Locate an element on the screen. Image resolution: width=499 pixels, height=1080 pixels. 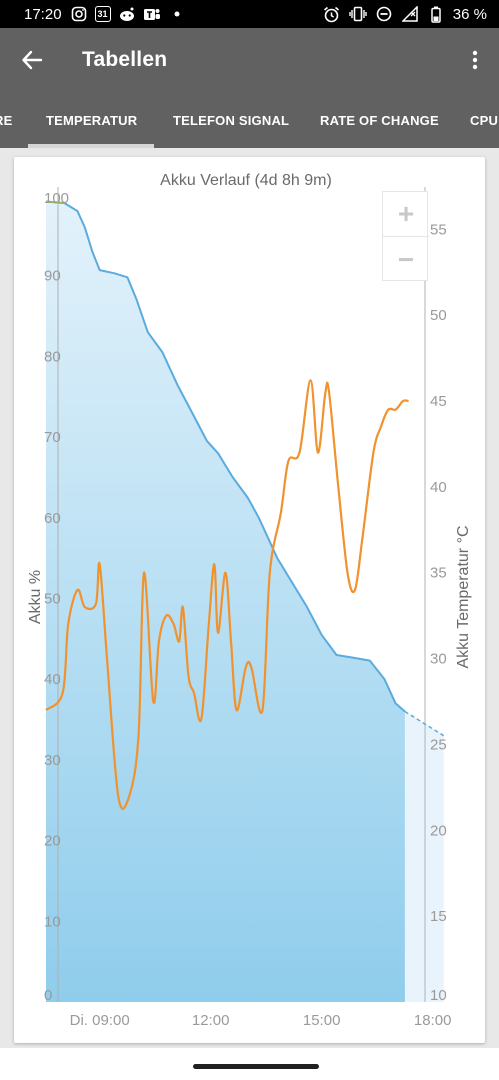
y-tick-label-left: 80 is located at coordinates (52, 356).